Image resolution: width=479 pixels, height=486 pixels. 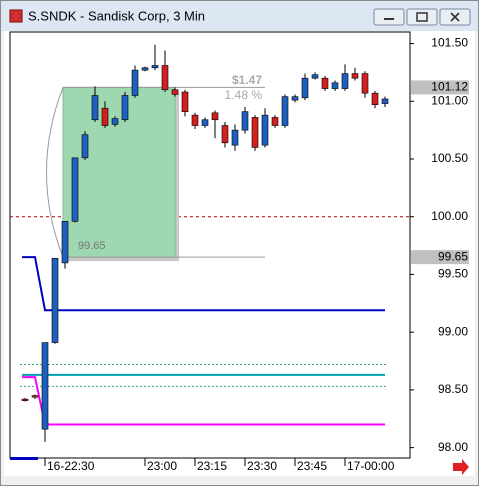 I want to click on y-tick-label: 100.50, so click(x=449, y=158).